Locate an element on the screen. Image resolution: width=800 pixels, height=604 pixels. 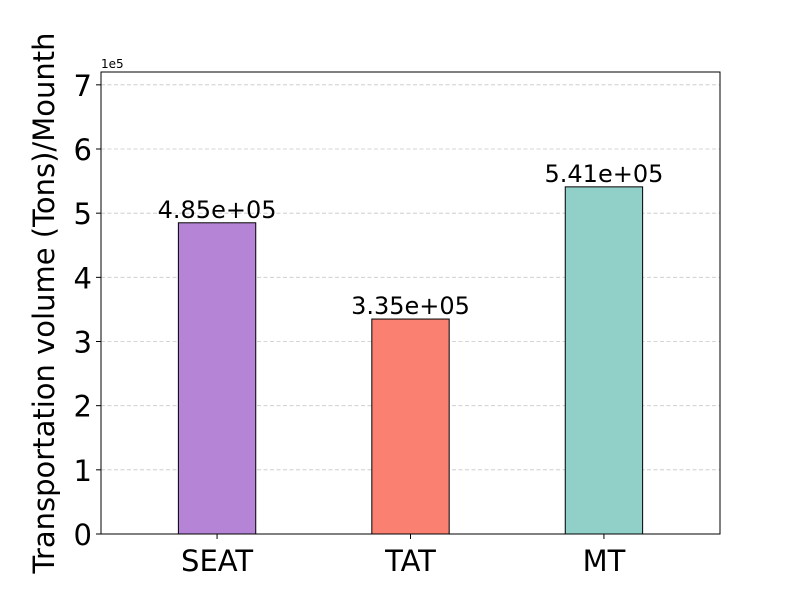
value-label: 4.85e+05 is located at coordinates (217, 210).